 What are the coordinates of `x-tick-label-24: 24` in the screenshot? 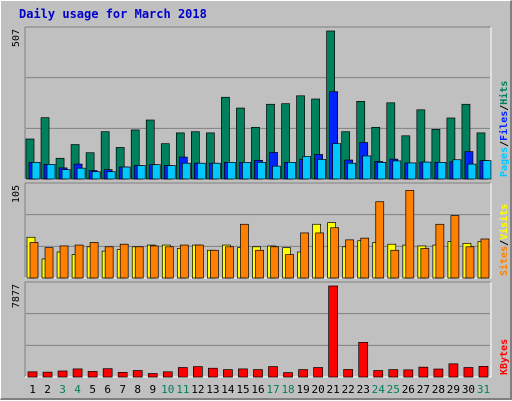 It's located at (379, 389).